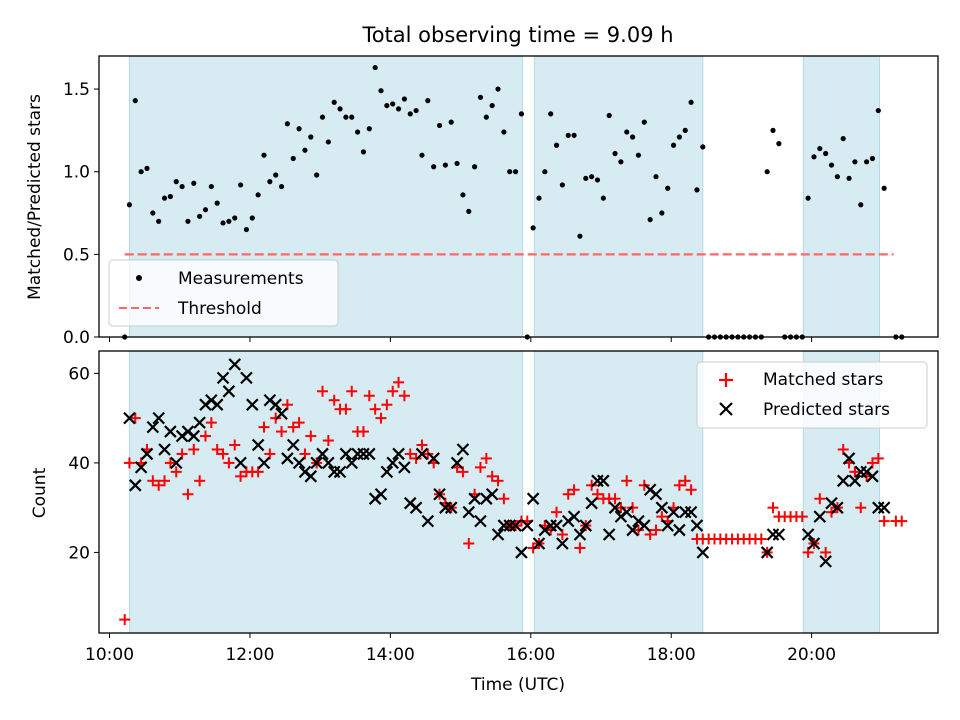 The image size is (960, 720). Describe the element at coordinates (79, 553) in the screenshot. I see `y-tick-label: 20` at that location.